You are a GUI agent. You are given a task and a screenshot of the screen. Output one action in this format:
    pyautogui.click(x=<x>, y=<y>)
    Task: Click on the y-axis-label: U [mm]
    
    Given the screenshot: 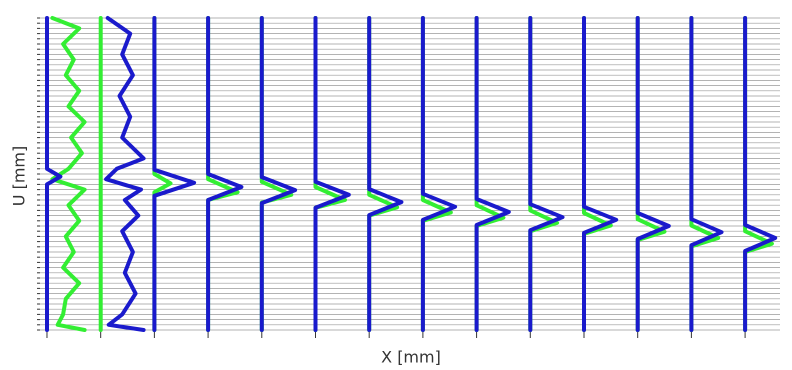 What is the action you would take?
    pyautogui.click(x=19, y=176)
    